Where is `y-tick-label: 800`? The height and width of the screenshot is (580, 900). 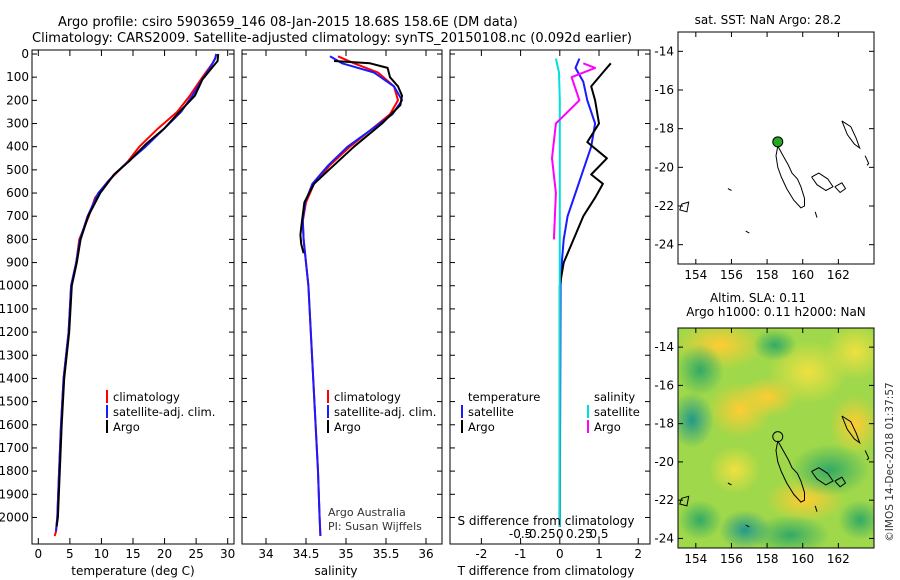
y-tick-label: 800 is located at coordinates (17, 239).